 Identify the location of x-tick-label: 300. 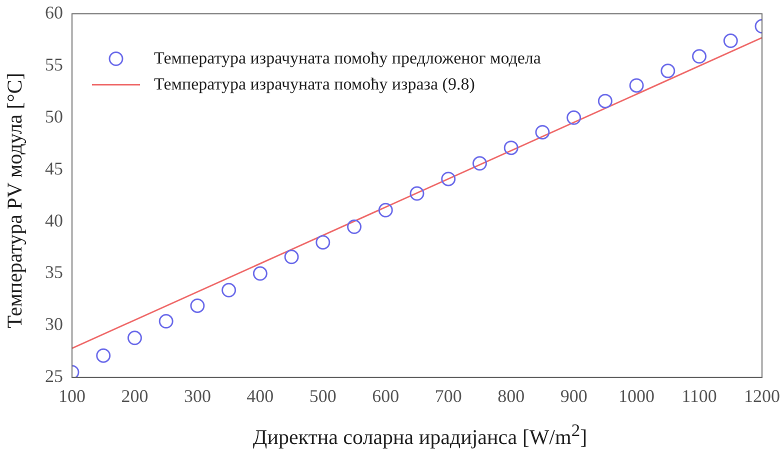
(197, 396).